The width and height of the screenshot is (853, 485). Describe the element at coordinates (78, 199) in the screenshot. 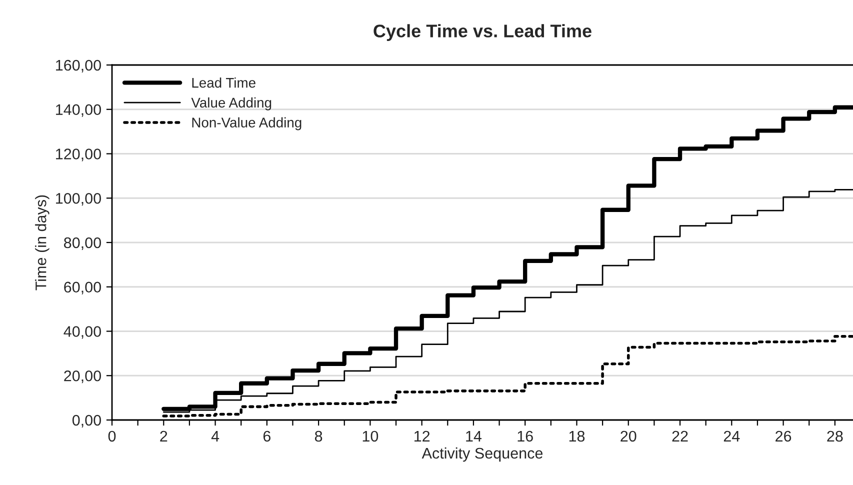

I see `y-tick-label: 100,00` at that location.